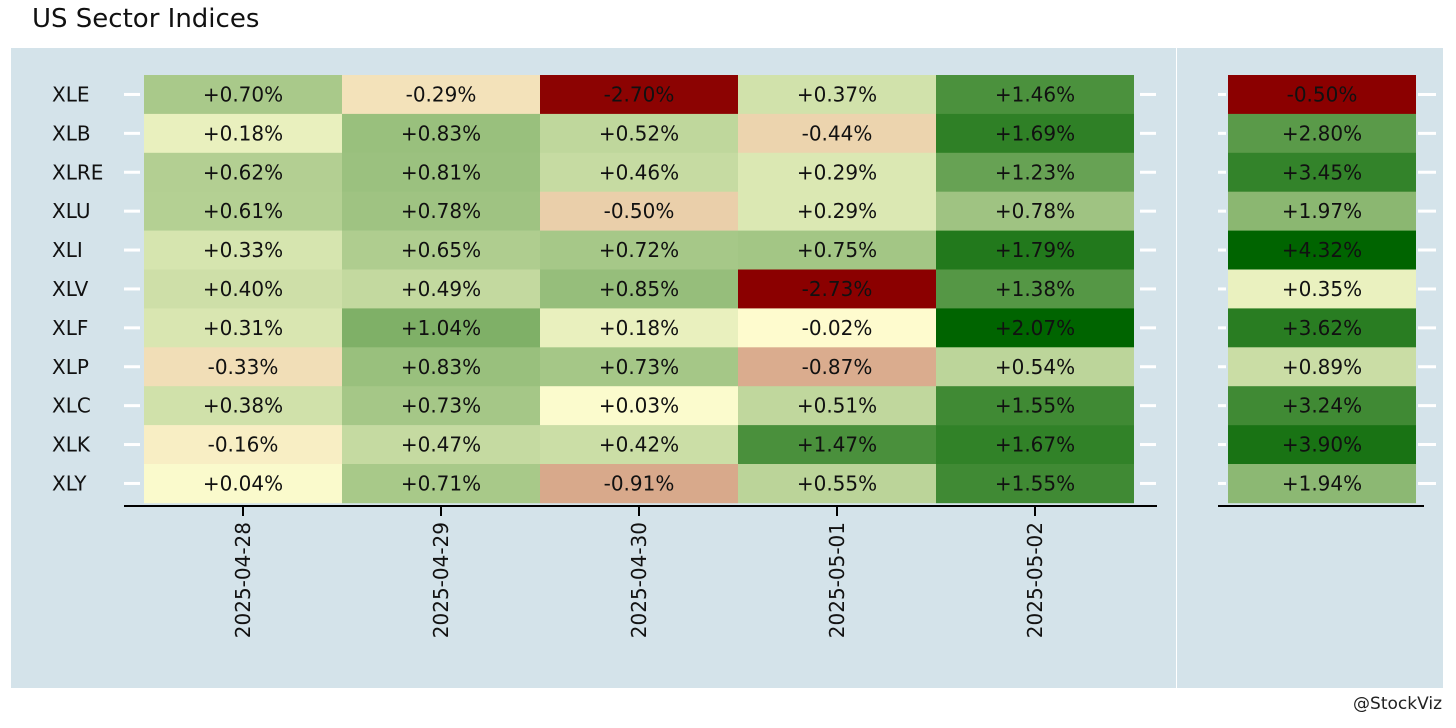 The width and height of the screenshot is (1456, 728). I want to click on cell-value-label: +0.55%, so click(837, 483).